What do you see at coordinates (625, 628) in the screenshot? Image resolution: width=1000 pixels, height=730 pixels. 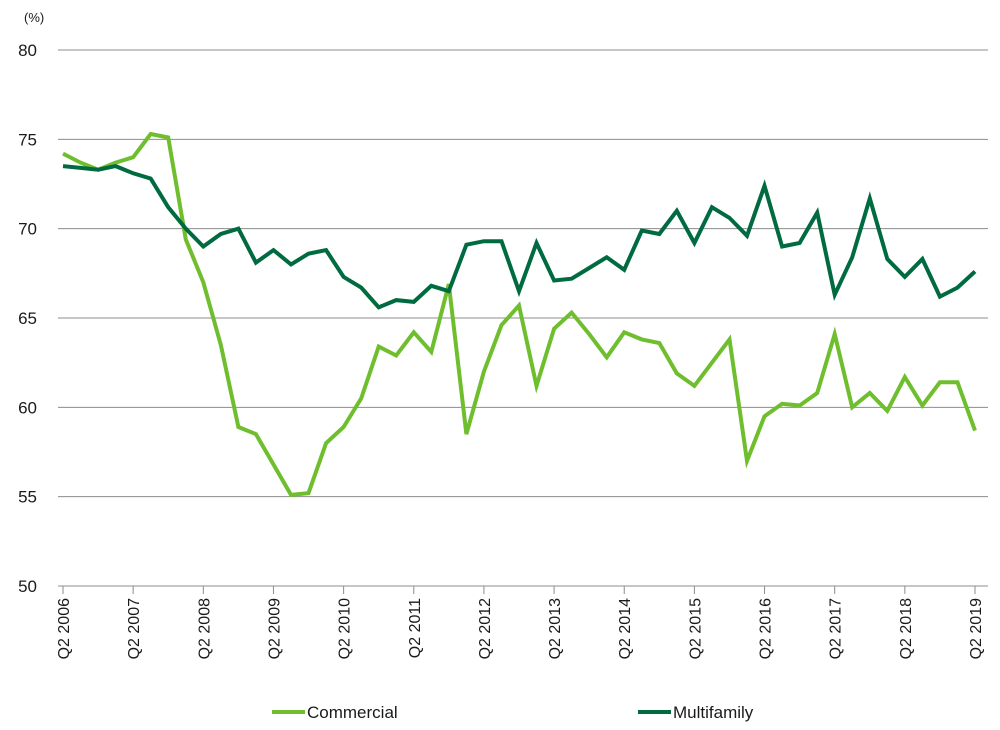 I see `x-tick-label: Q2 2014` at bounding box center [625, 628].